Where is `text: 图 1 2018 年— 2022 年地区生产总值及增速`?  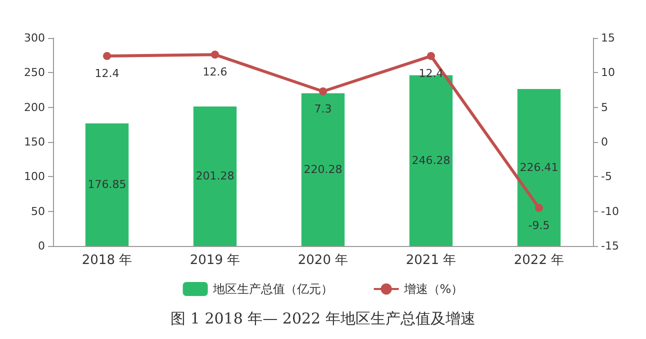
text: 图 1 2018 年— 2022 年地区生产总值及增速 is located at coordinates (323, 319).